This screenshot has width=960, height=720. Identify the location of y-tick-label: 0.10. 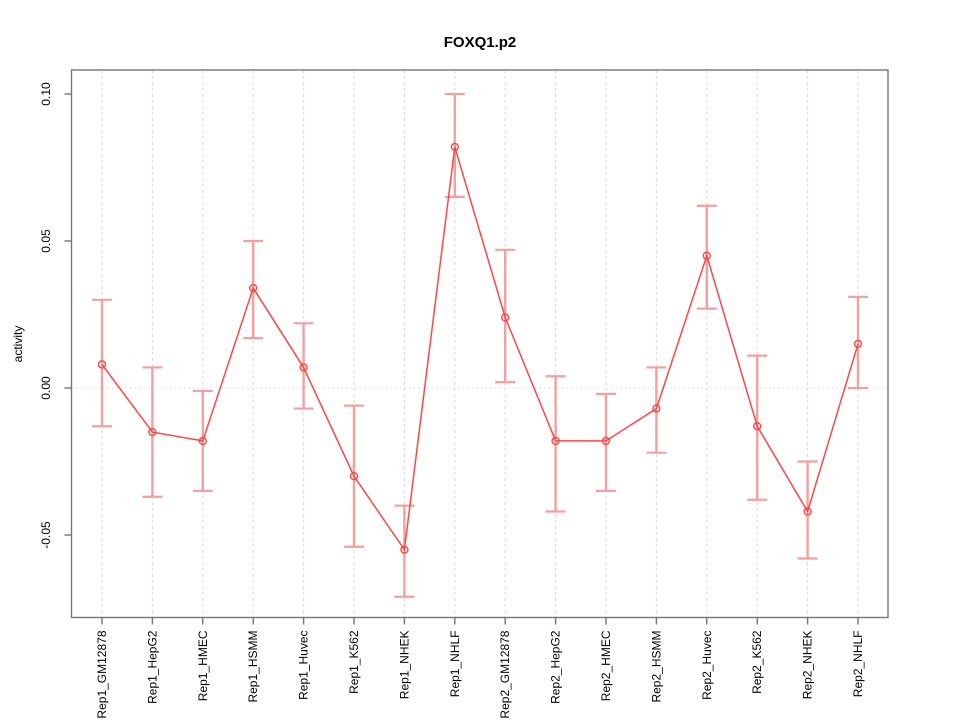
(46, 94).